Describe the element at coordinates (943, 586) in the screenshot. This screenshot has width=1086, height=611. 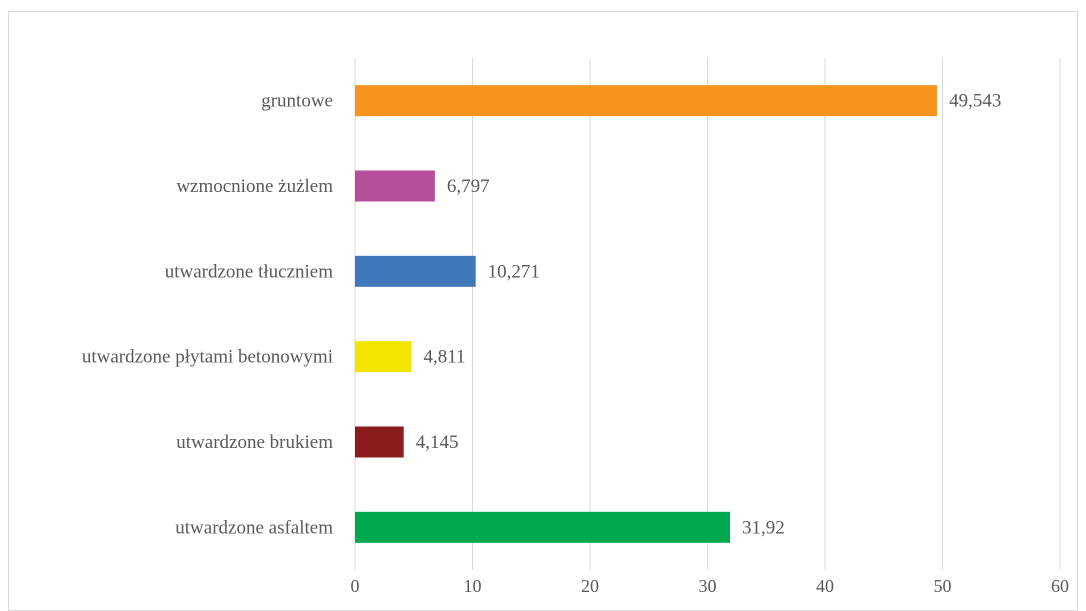
I see `x-tick-label: 50` at that location.